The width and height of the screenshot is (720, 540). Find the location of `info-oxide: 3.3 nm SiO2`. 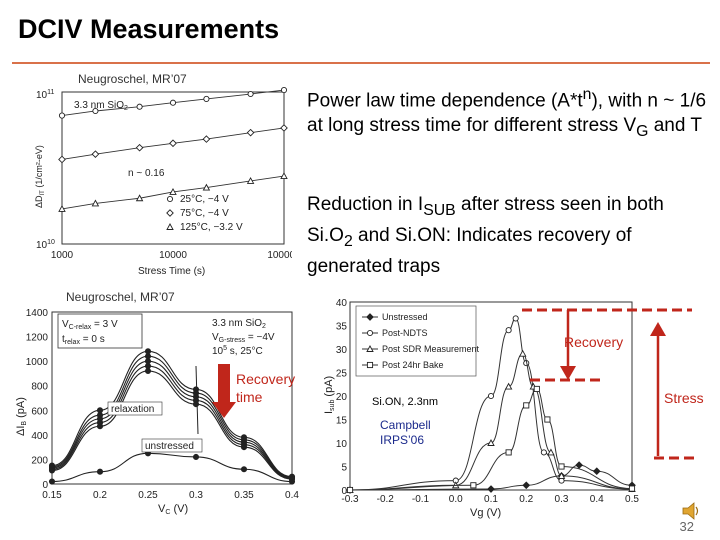

info-oxide: 3.3 nm SiO2 is located at coordinates (239, 324).